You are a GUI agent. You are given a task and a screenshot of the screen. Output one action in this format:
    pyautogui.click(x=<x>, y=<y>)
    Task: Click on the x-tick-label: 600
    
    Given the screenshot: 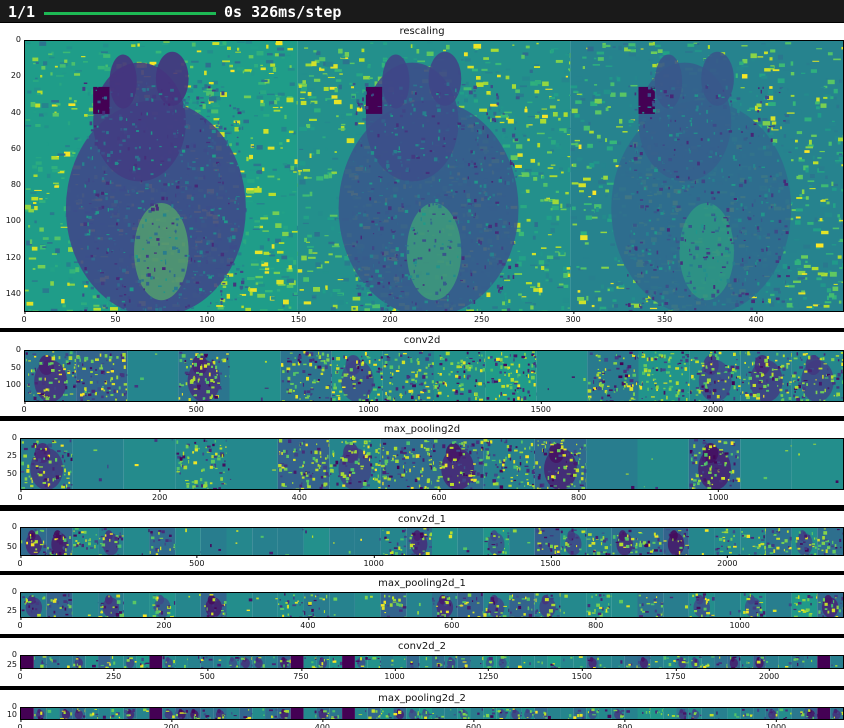 What is the action you would take?
    pyautogui.click(x=452, y=623)
    